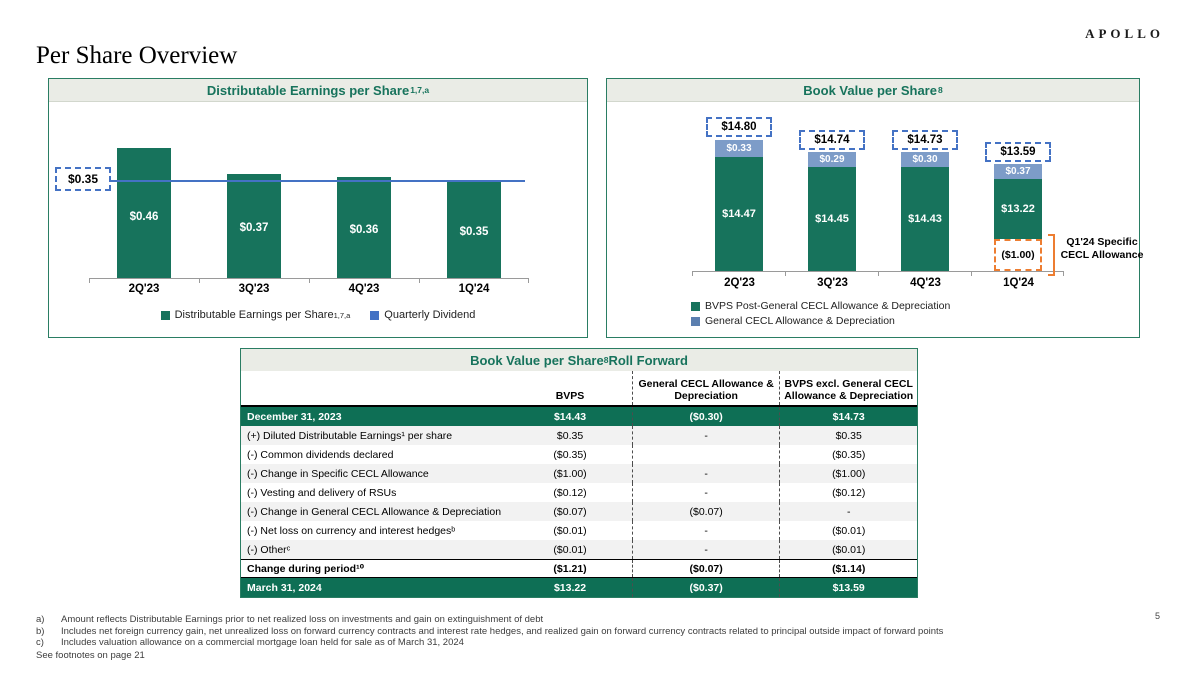  What do you see at coordinates (570, 473) in the screenshot?
I see `cell-bvps: ($1.00)` at bounding box center [570, 473].